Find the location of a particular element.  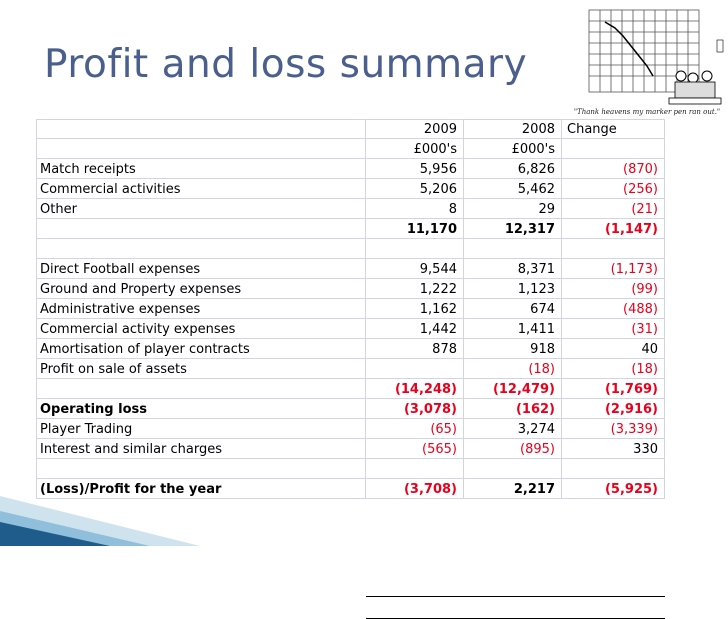

value-change: (31) is located at coordinates (613, 329).